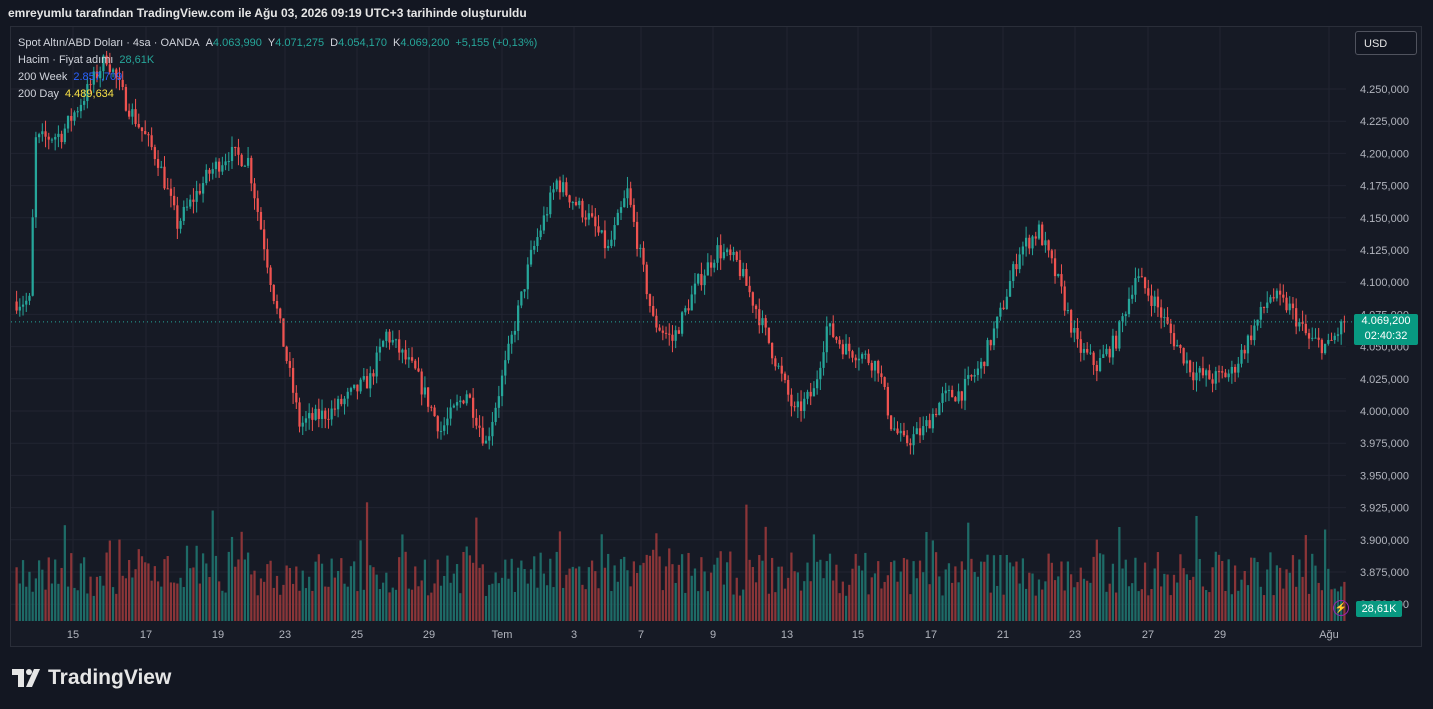  Describe the element at coordinates (277, 60) in the screenshot. I see `volume-row: Hacim · Fiyat adımı 28,61K` at that location.